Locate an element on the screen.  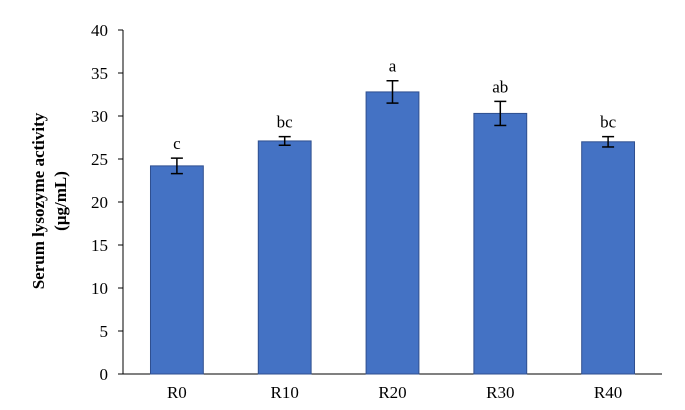
bar-R20 is located at coordinates (392, 233).